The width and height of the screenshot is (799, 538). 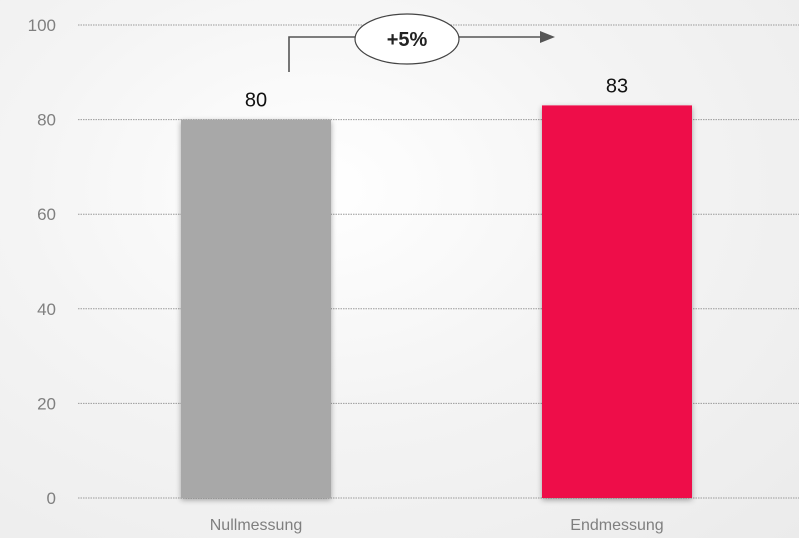 I want to click on bar-nullmessung, so click(x=256, y=308).